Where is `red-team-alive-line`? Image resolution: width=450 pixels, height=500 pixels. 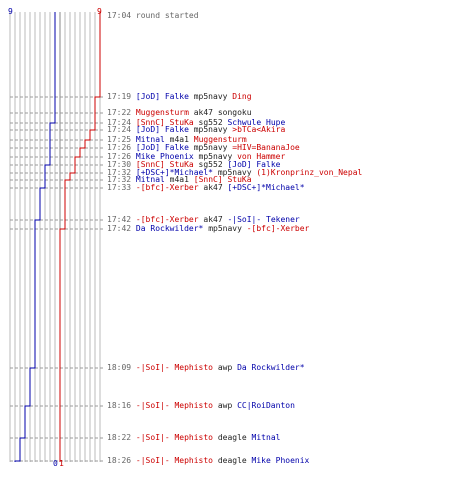
red-team-alive-line is located at coordinates (80, 237).